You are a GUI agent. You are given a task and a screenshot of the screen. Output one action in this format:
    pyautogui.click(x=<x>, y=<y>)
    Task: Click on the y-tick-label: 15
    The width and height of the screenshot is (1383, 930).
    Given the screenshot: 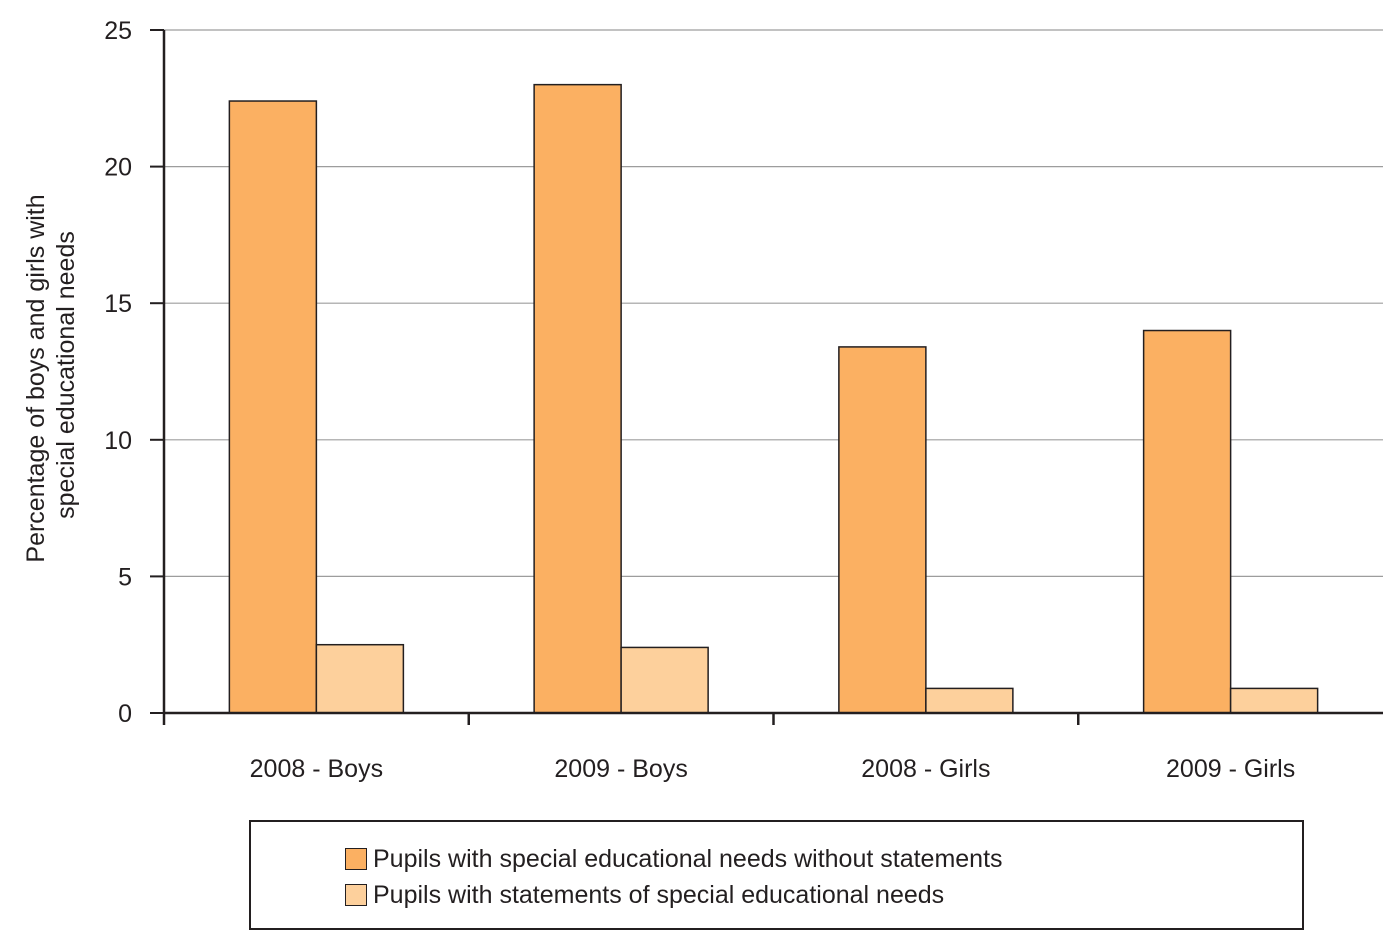 What is the action you would take?
    pyautogui.click(x=118, y=304)
    